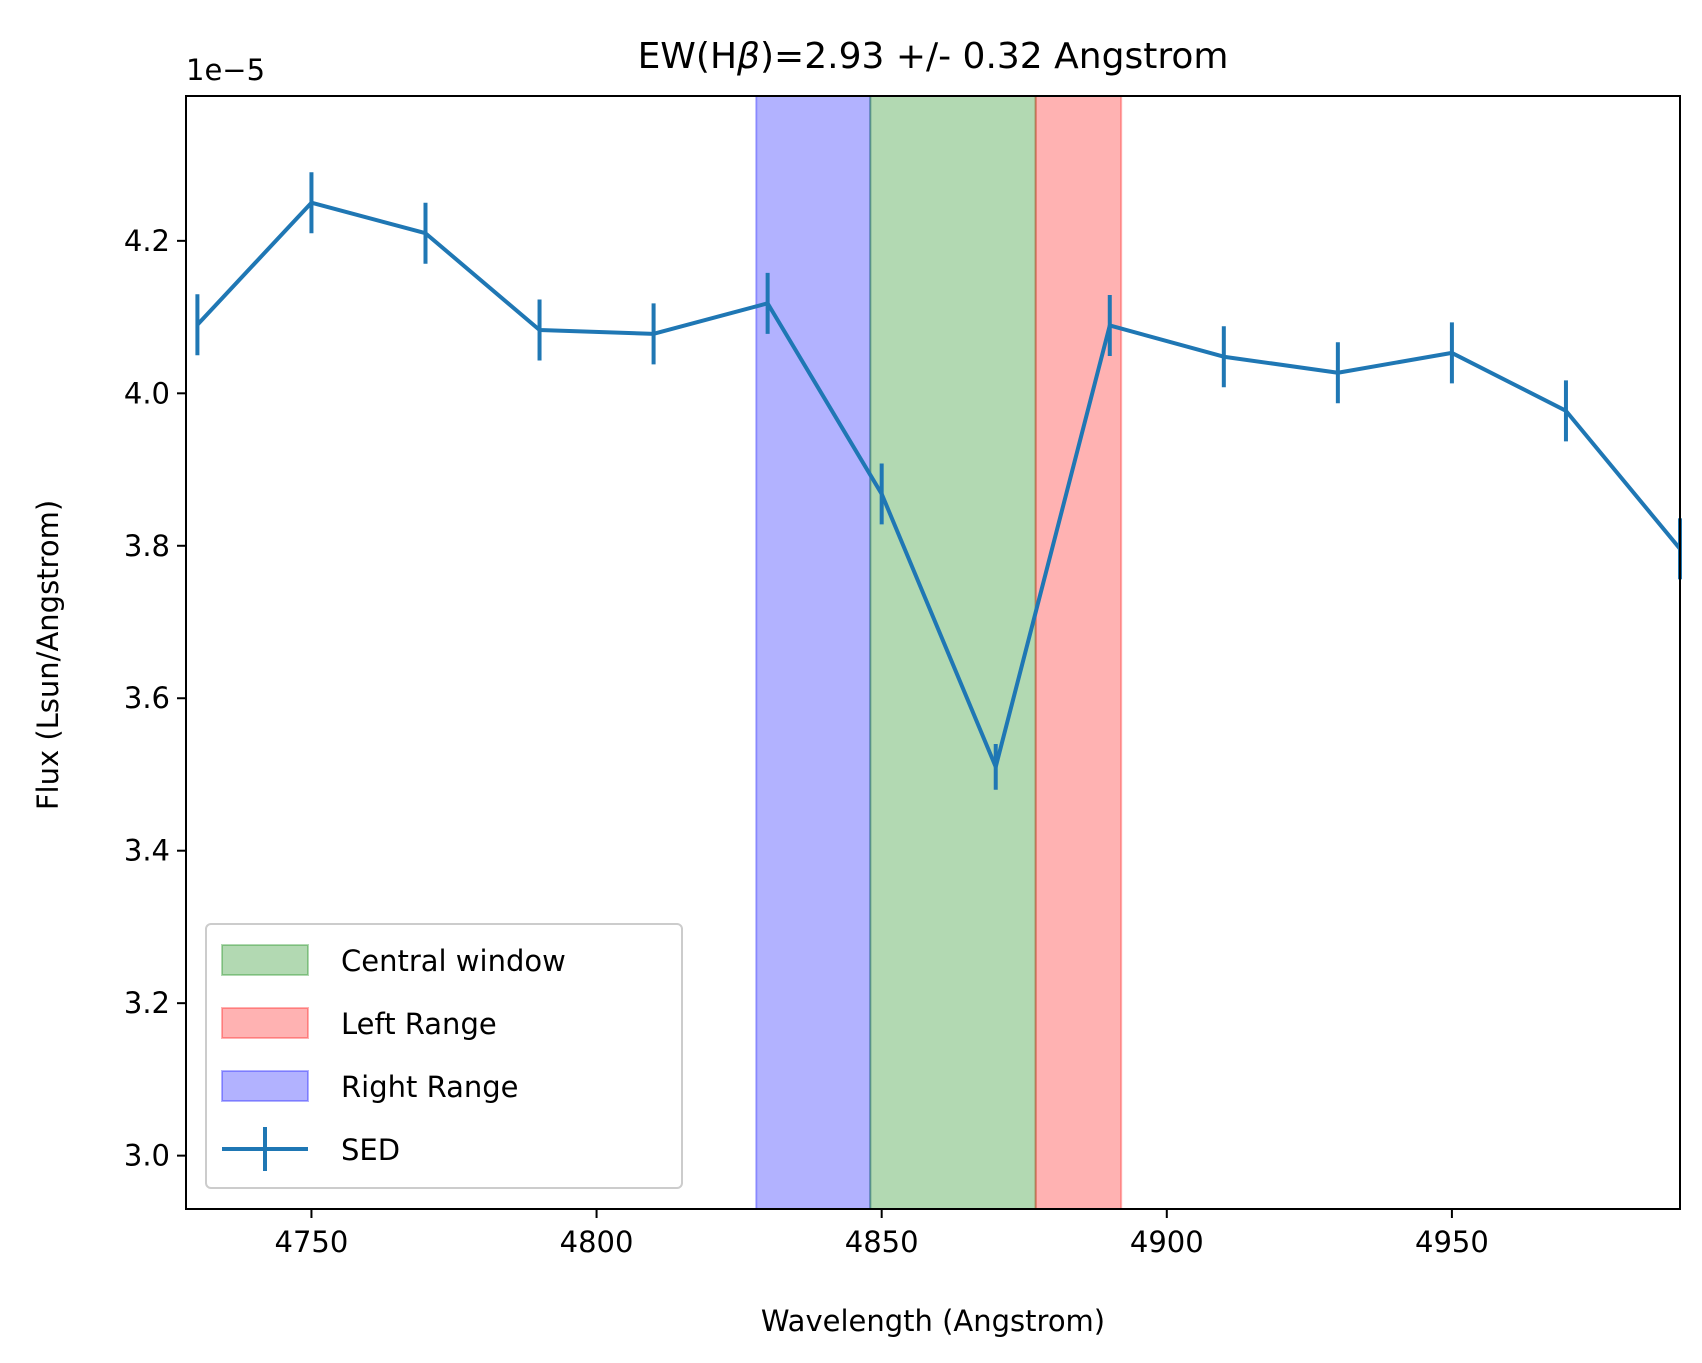 This screenshot has width=1702, height=1363. Describe the element at coordinates (933, 1321) in the screenshot. I see `x-axis-label: Wavelength (Angstrom)` at that location.